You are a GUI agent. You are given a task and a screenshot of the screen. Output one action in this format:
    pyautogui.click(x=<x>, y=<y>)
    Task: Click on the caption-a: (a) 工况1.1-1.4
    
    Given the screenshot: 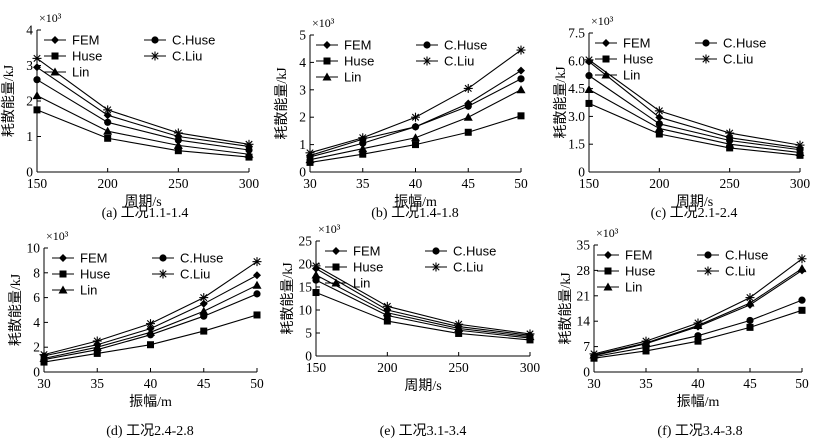 What is the action you would take?
    pyautogui.click(x=145, y=213)
    